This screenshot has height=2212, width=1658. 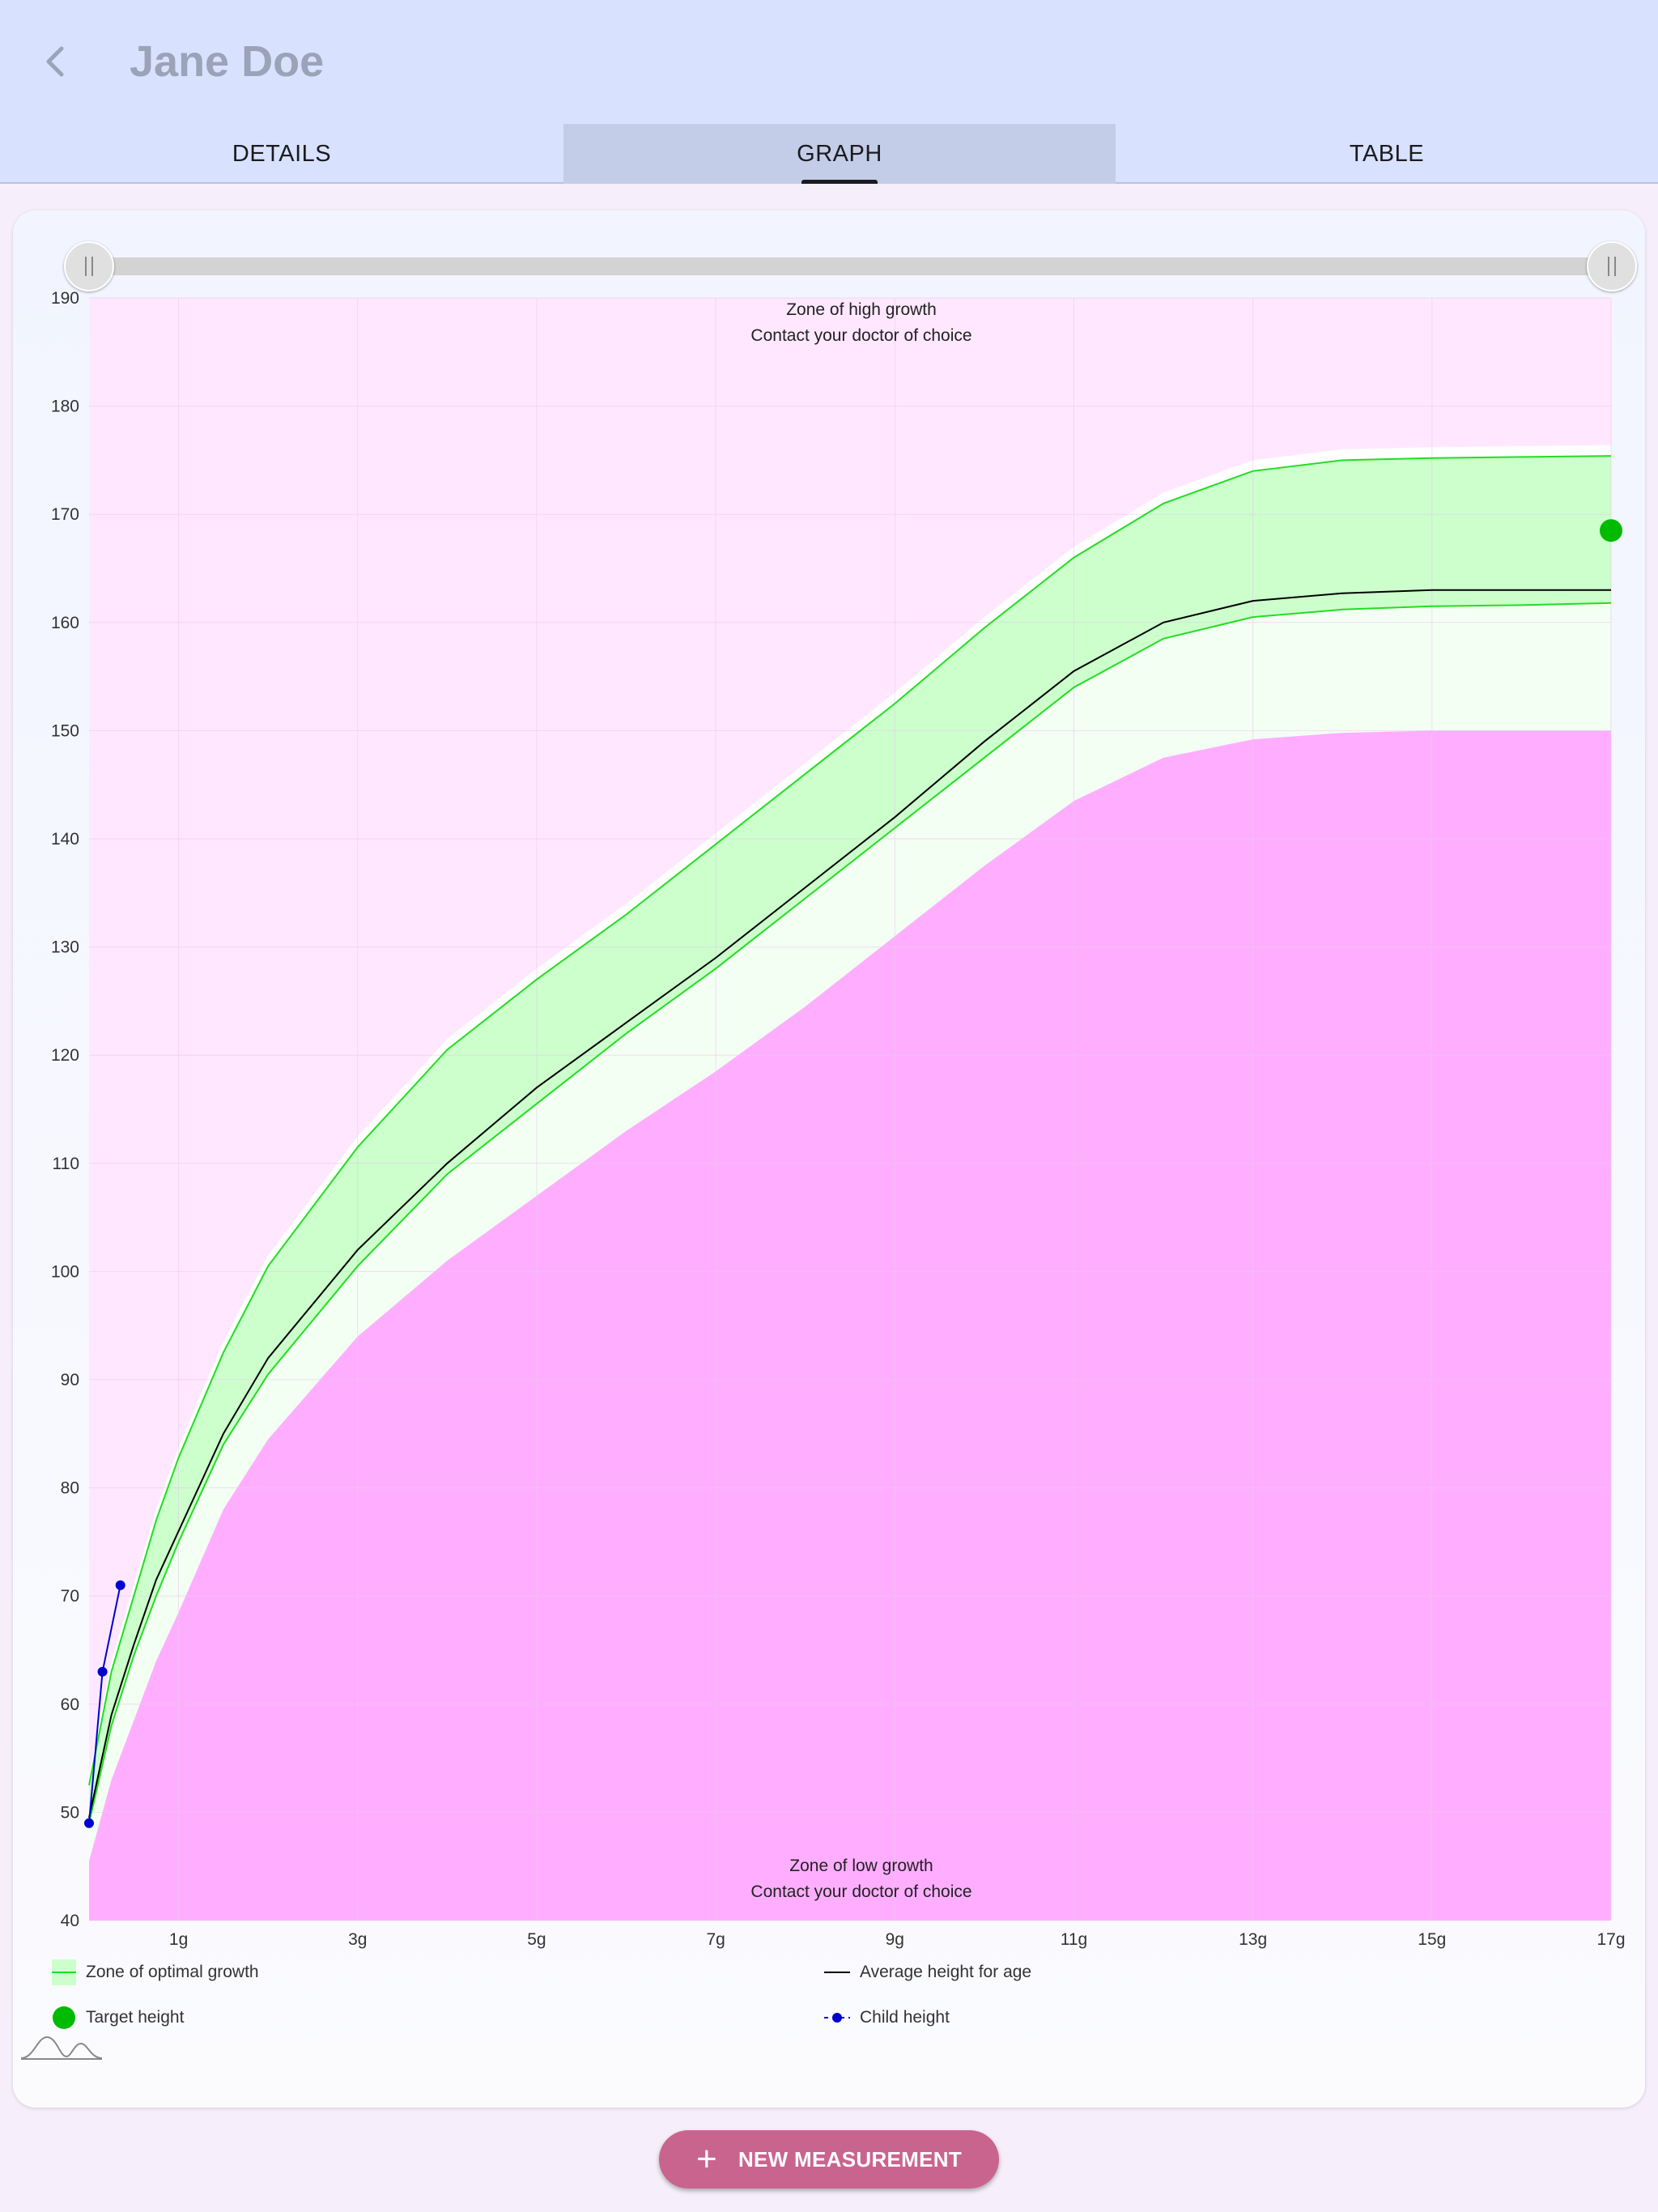 What do you see at coordinates (172, 1972) in the screenshot?
I see `legend-label: Zone of optimal growth` at bounding box center [172, 1972].